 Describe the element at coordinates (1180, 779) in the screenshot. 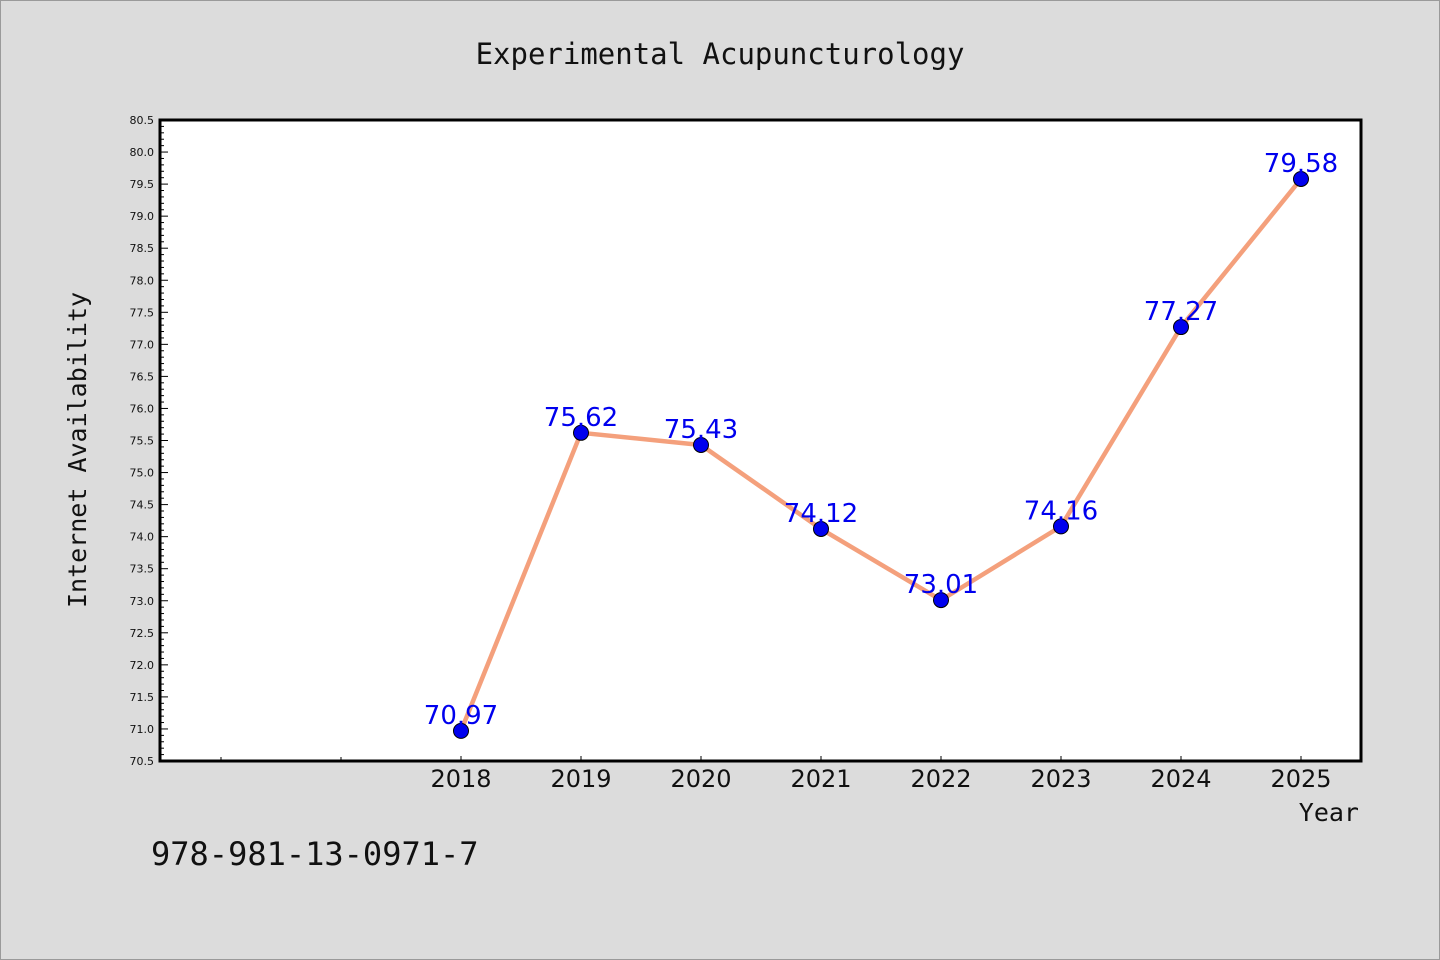

I see `x-tick-label: 2024` at that location.